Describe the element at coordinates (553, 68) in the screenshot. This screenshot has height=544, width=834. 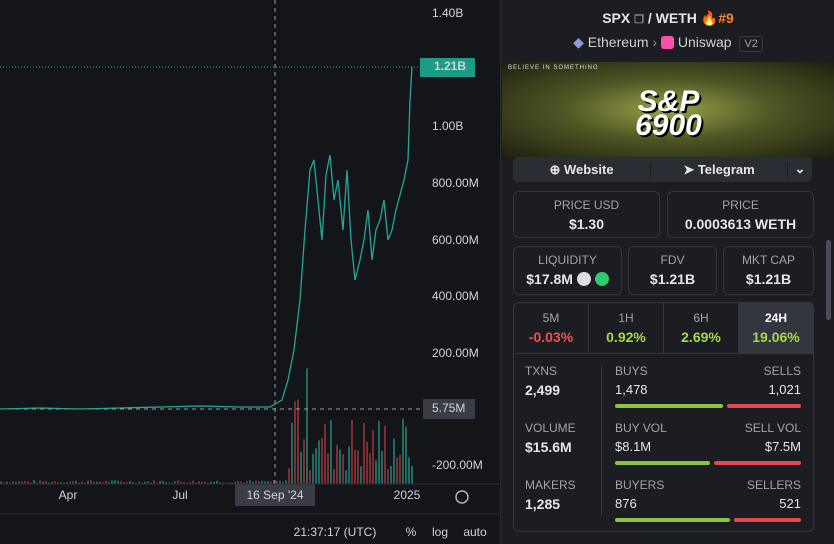
I see `banner-tagline: BELIEVE IN SOMETHING` at that location.